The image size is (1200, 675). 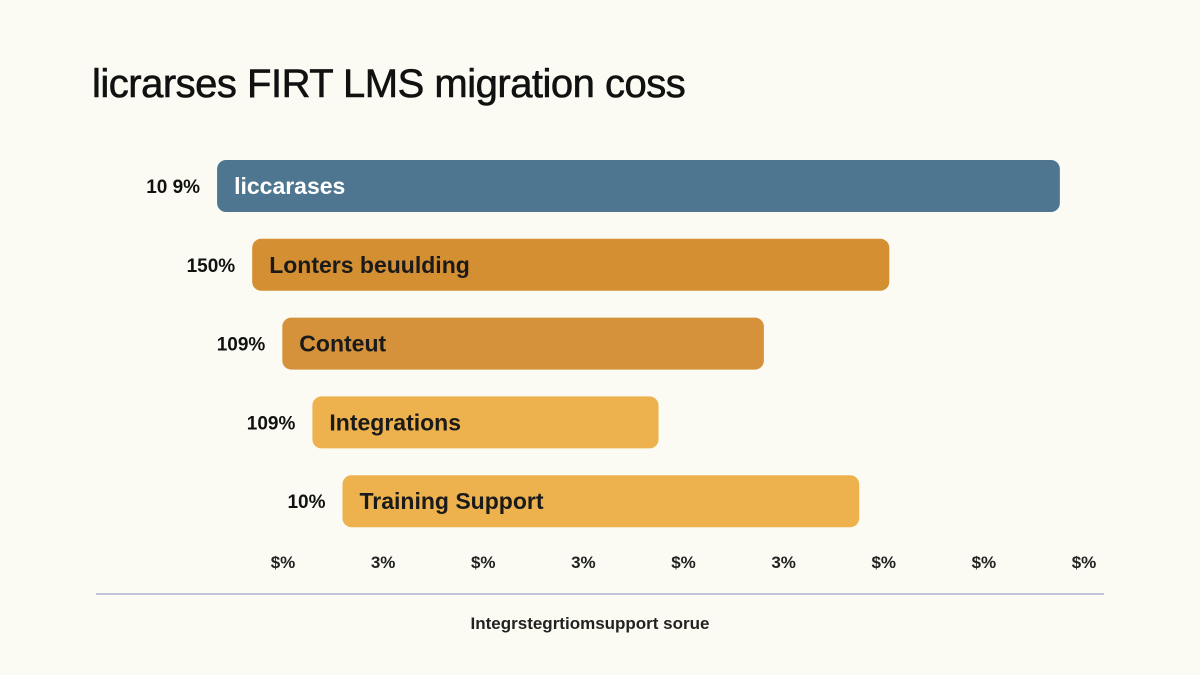 I want to click on bar-label: liccarases, so click(x=289, y=186).